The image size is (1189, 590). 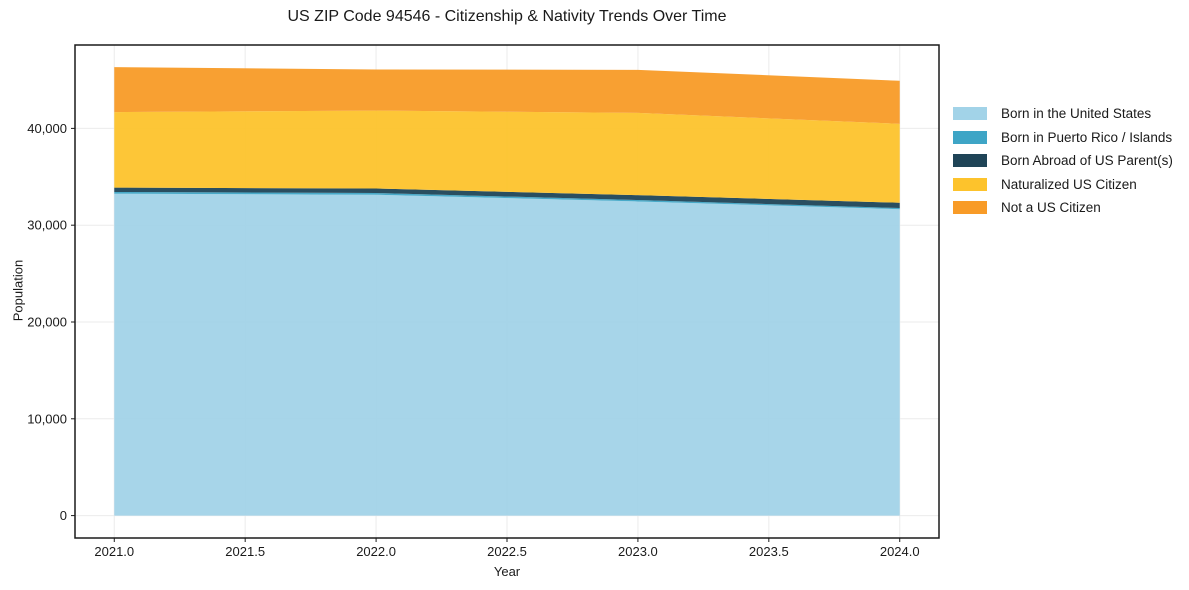 I want to click on y-tick-label: 0, so click(x=63, y=515).